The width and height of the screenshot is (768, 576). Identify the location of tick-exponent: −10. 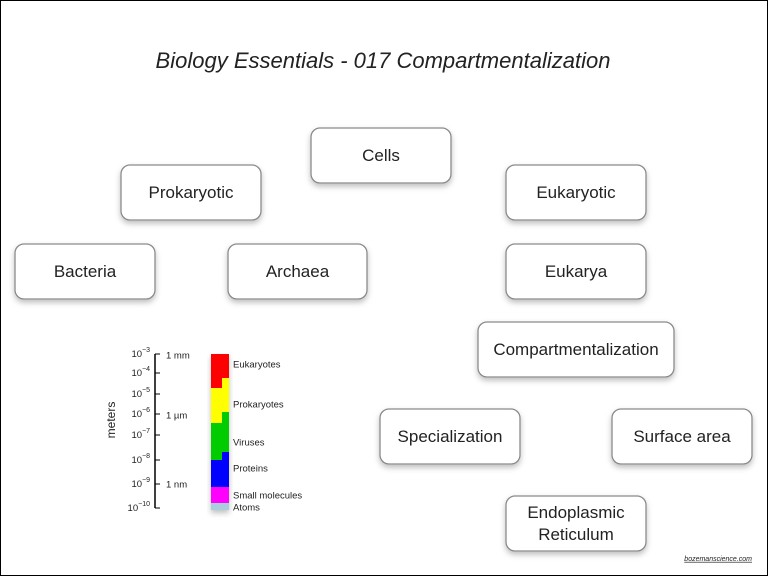
(144, 504).